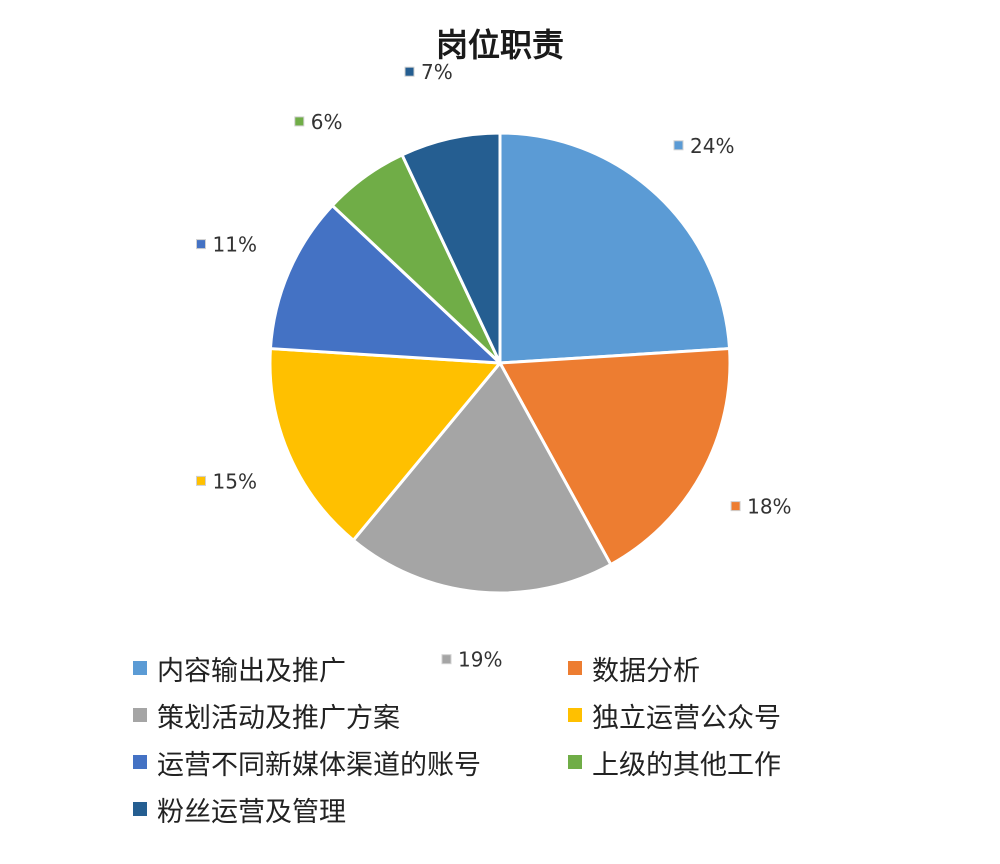 This screenshot has width=1000, height=864. I want to click on legend-label: 策划活动及推广方案, so click(278, 718).